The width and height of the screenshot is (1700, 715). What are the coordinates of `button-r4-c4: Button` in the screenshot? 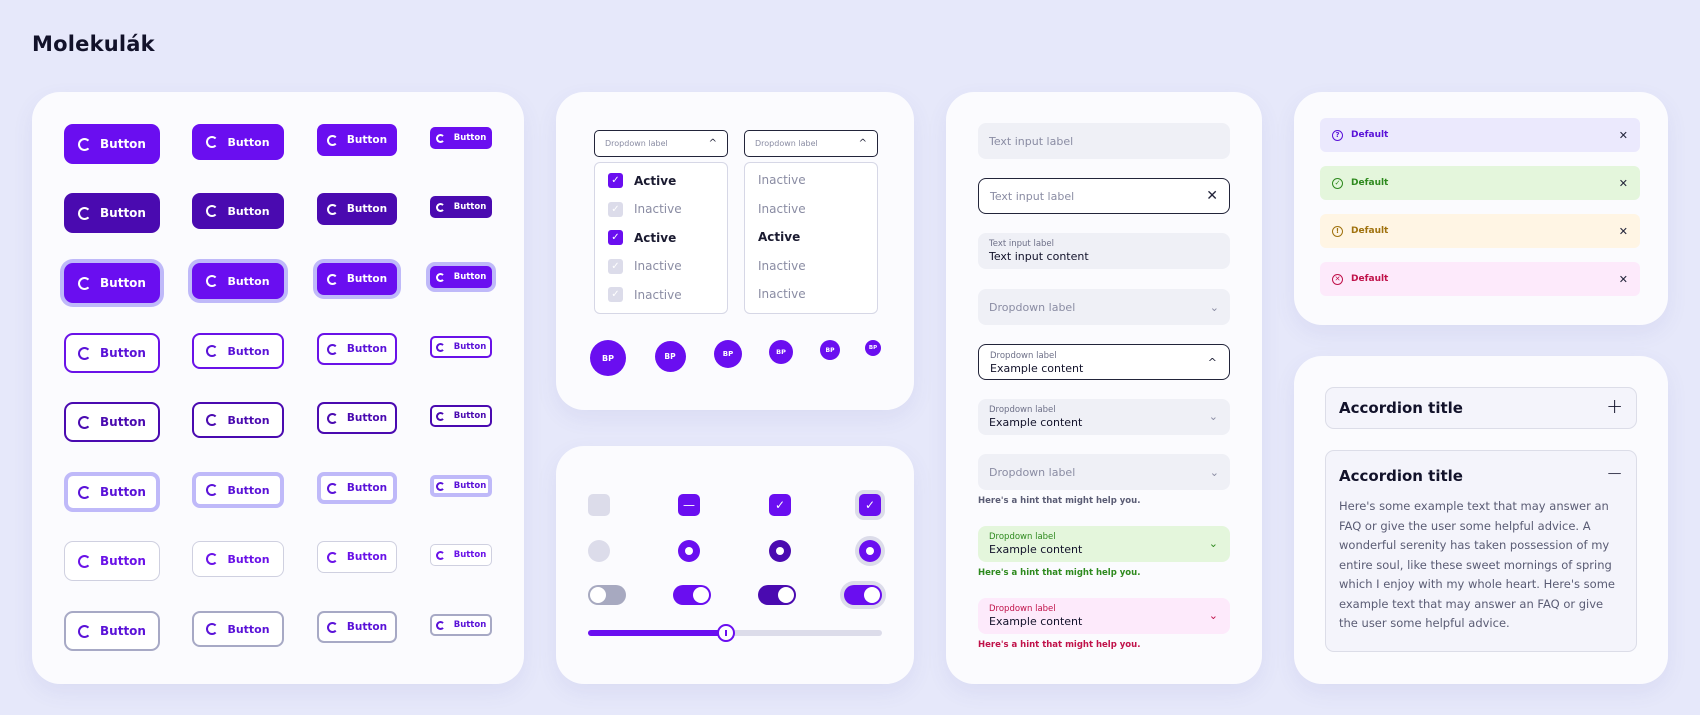 It's located at (461, 347).